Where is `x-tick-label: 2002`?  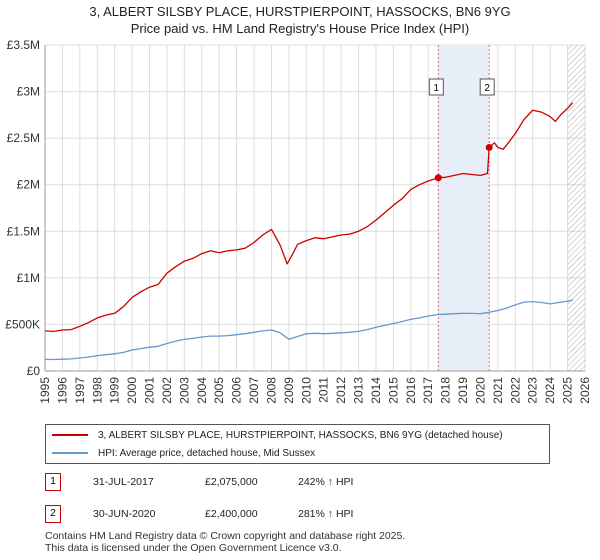
x-tick-label: 2002 is located at coordinates (167, 390).